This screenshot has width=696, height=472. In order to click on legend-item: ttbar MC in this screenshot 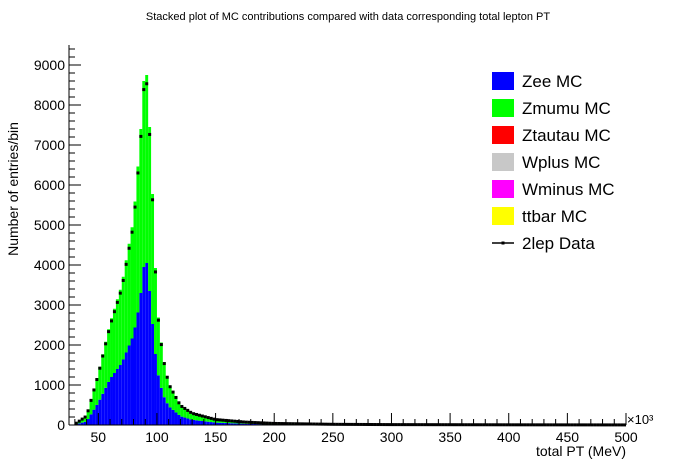, I will do `click(539, 216)`.